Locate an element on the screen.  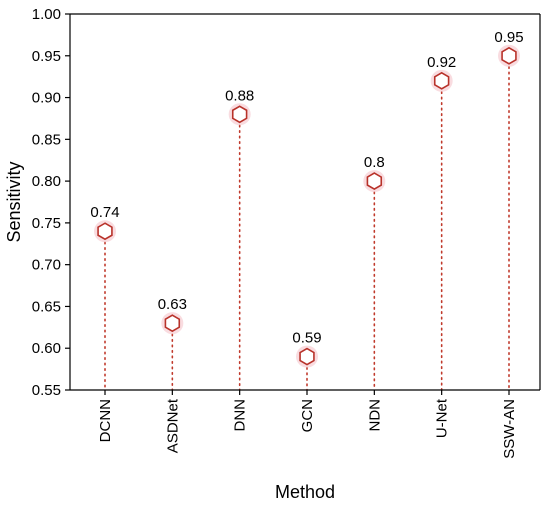
x-axis-title: Method is located at coordinates (305, 492).